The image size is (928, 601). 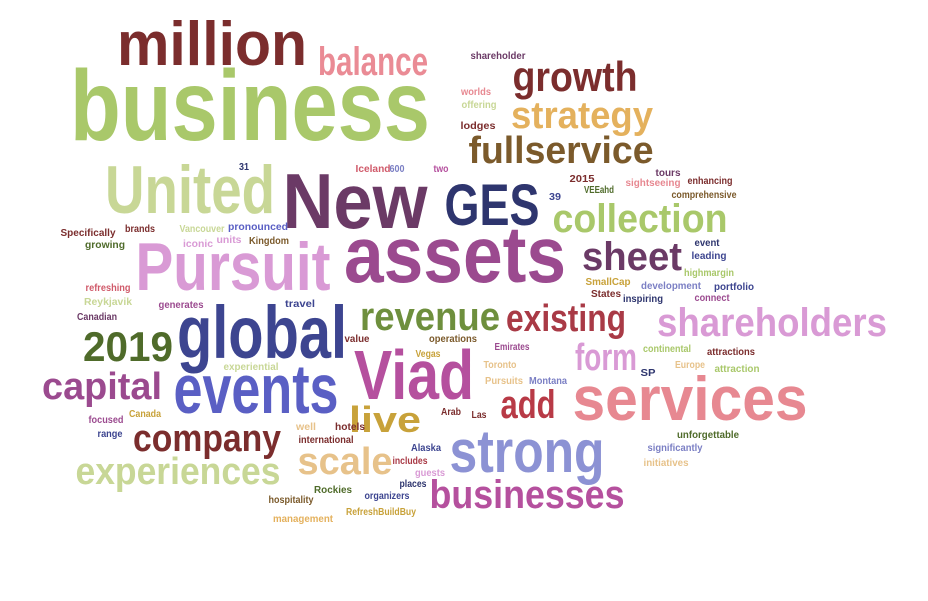 I want to click on word-sheet: sheet, so click(x=632, y=257).